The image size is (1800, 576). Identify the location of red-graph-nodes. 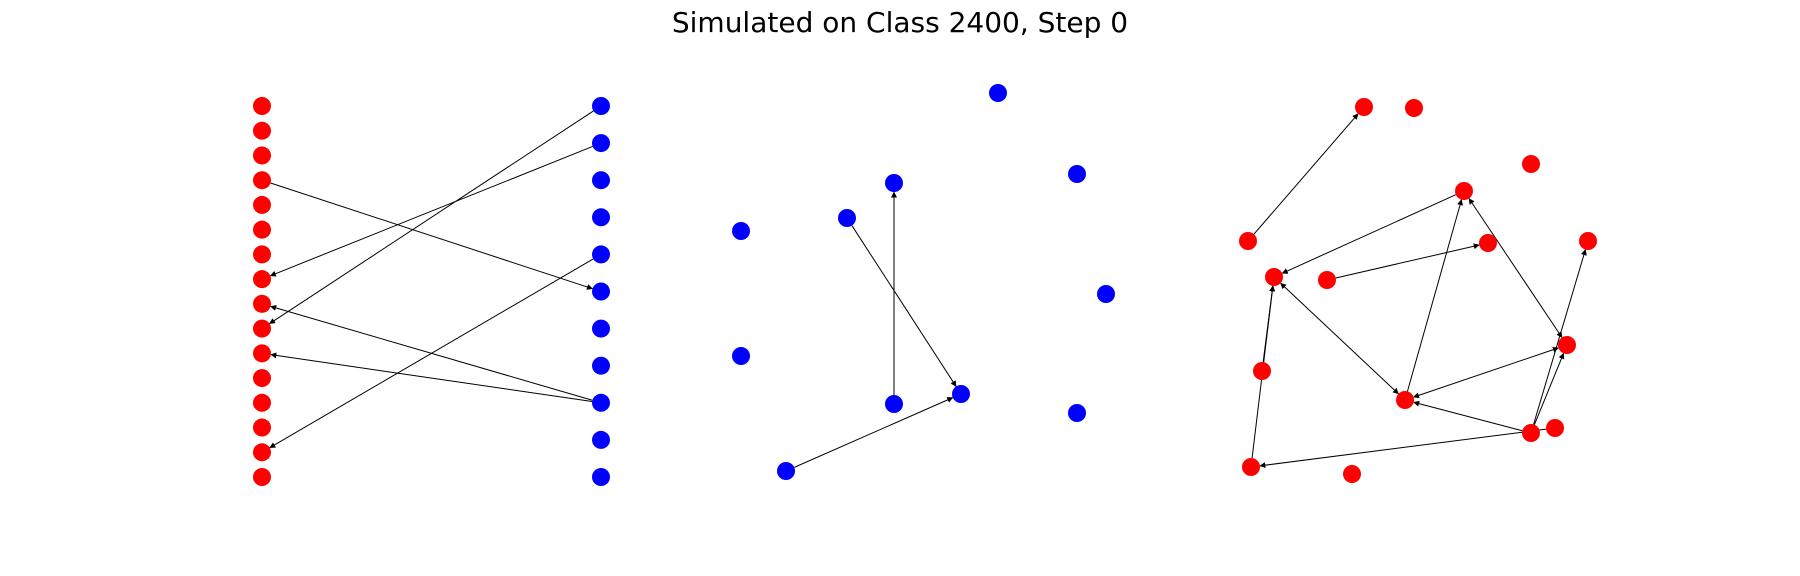
(1418, 290).